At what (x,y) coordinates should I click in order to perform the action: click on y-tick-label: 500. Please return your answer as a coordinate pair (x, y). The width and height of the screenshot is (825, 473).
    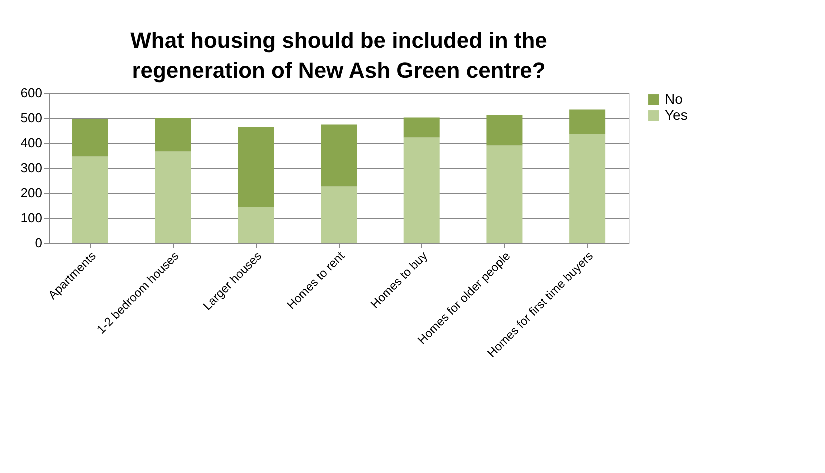
    Looking at the image, I should click on (31, 118).